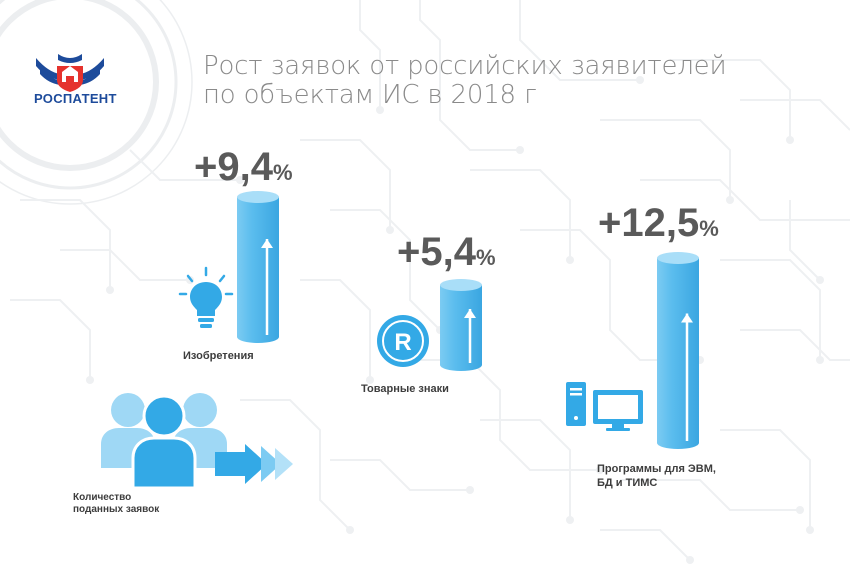  I want to click on category-label-2: Программы для ЭВМ, БД и ТИМС, so click(656, 476).